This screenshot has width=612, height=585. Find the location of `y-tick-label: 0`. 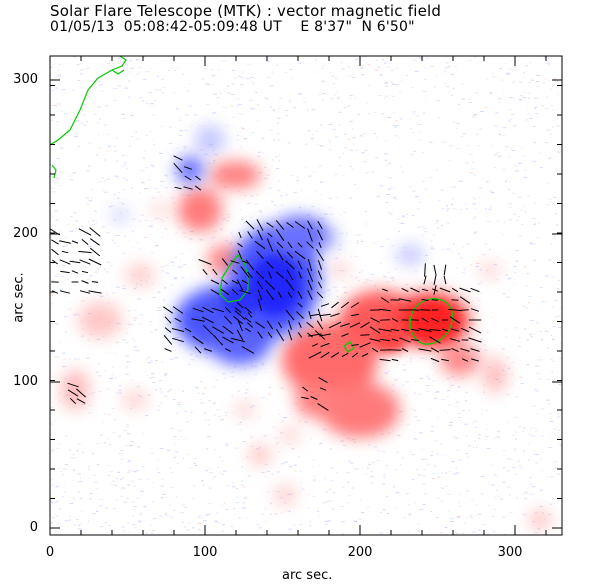

y-tick-label: 0 is located at coordinates (33, 527).